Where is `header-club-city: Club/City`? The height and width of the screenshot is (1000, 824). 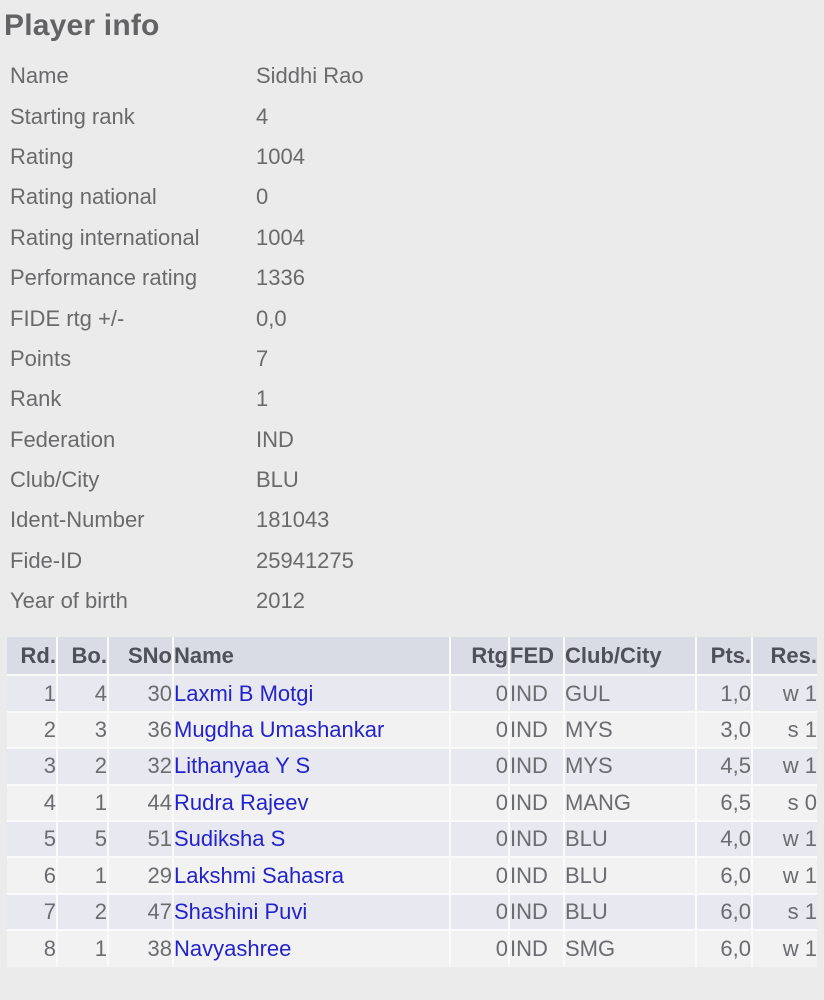
header-club-city: Club/City is located at coordinates (630, 657).